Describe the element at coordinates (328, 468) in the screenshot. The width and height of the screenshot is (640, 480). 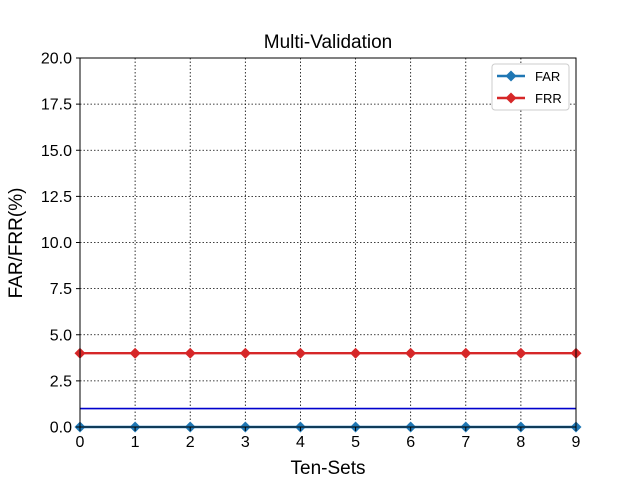
I see `x-axis-label: Ten-Sets` at that location.